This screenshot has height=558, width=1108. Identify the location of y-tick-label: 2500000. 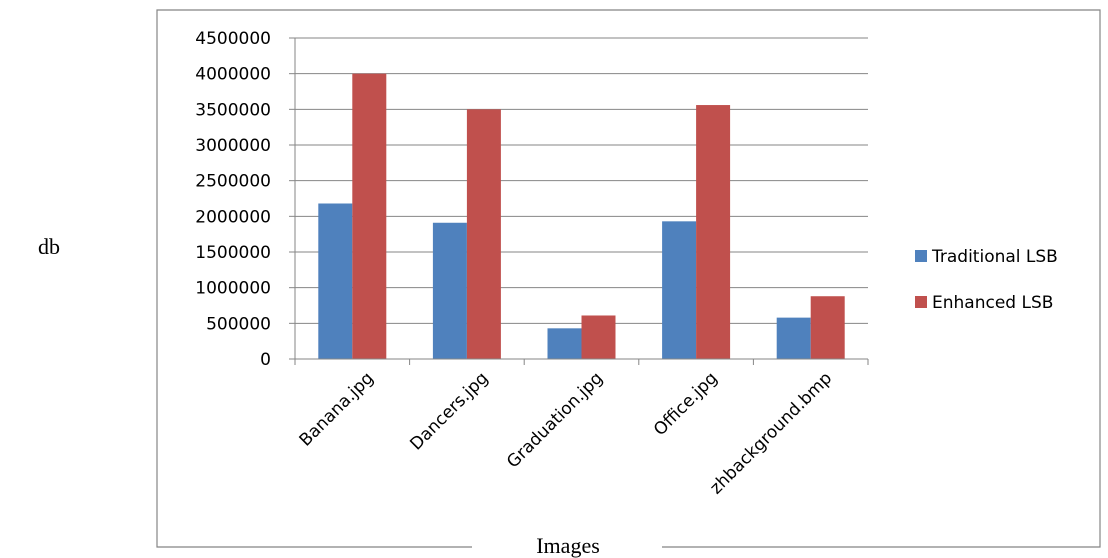
(233, 182).